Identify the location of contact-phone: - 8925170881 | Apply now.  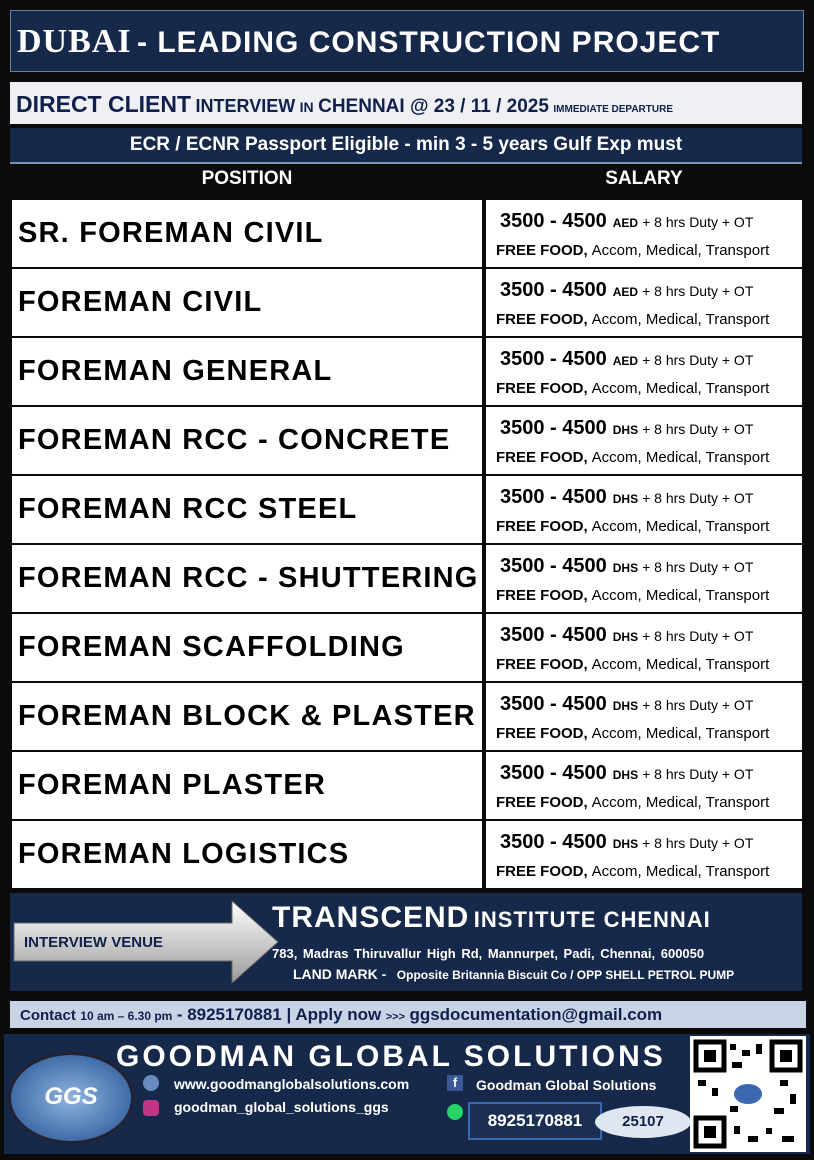
(279, 1014).